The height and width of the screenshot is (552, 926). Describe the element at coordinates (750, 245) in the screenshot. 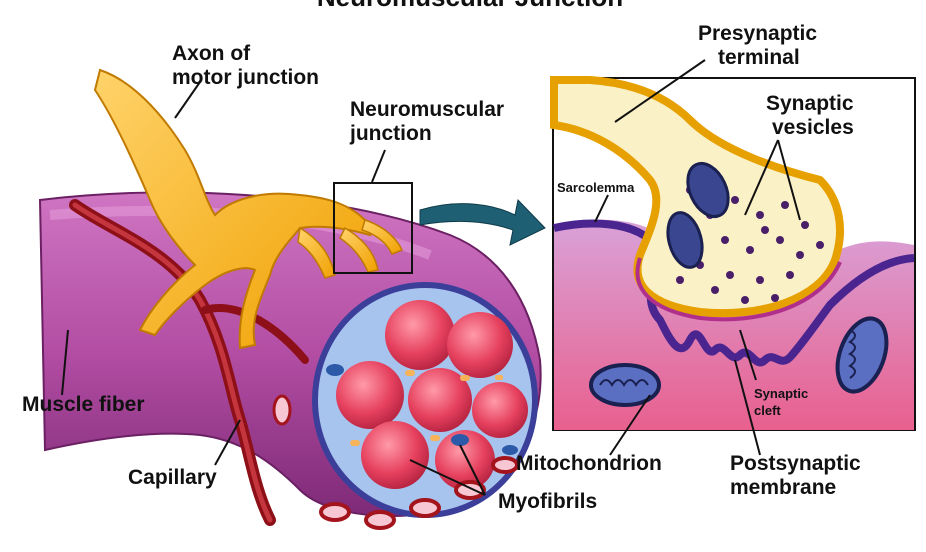

I see `synaptic-vesicles` at that location.